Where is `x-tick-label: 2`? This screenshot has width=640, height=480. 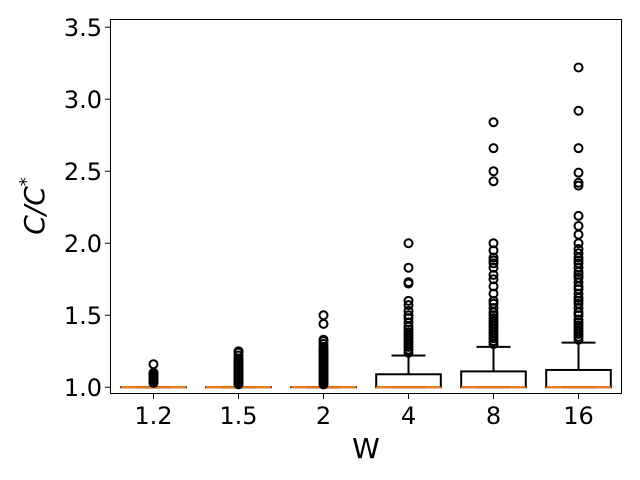 x-tick-label: 2 is located at coordinates (323, 416).